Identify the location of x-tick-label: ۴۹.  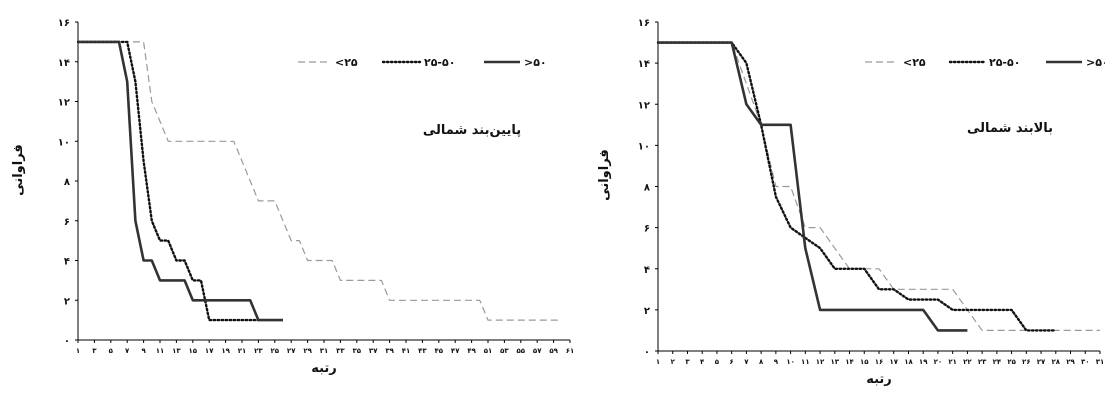
(471, 351).